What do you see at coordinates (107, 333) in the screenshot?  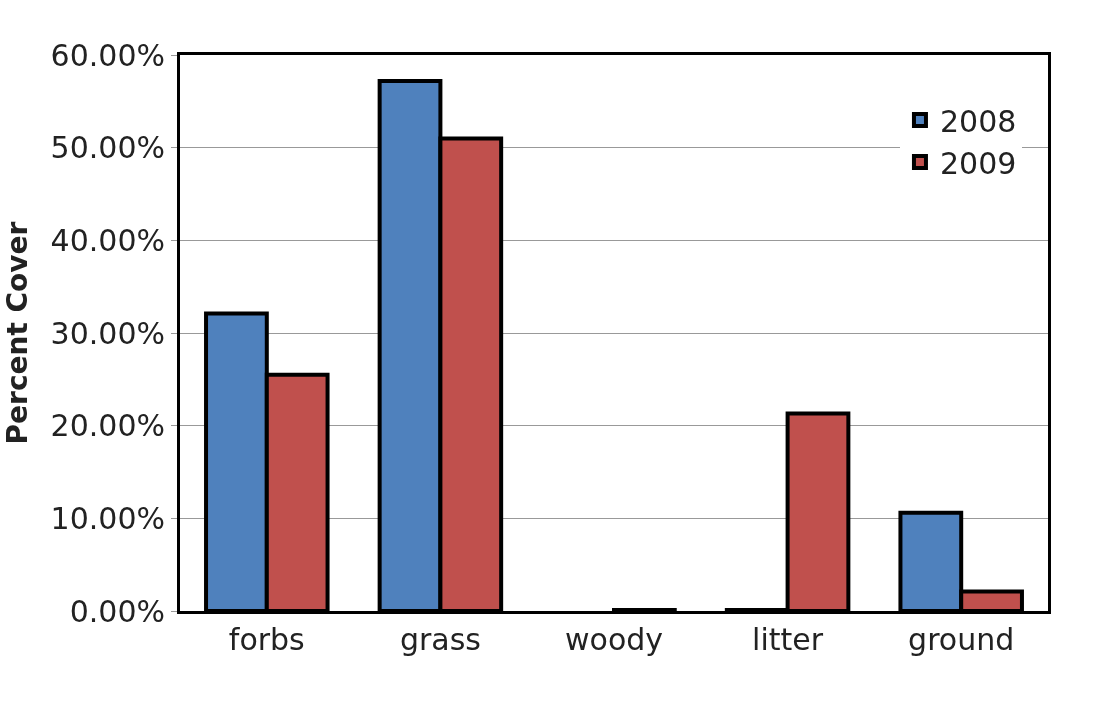 I see `y-tick-label: 30.00%` at bounding box center [107, 333].